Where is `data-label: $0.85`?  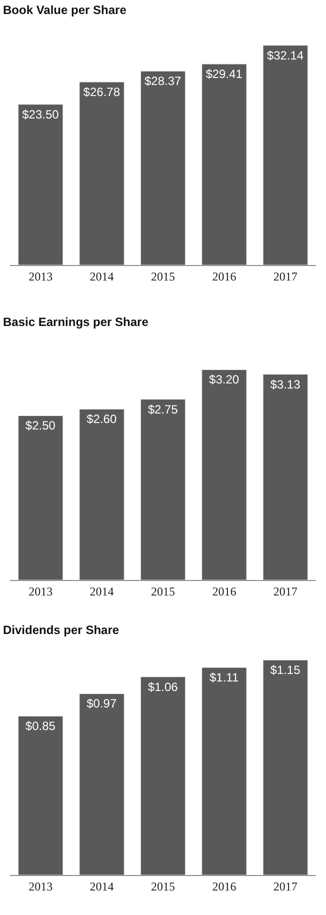 data-label: $0.85 is located at coordinates (40, 726).